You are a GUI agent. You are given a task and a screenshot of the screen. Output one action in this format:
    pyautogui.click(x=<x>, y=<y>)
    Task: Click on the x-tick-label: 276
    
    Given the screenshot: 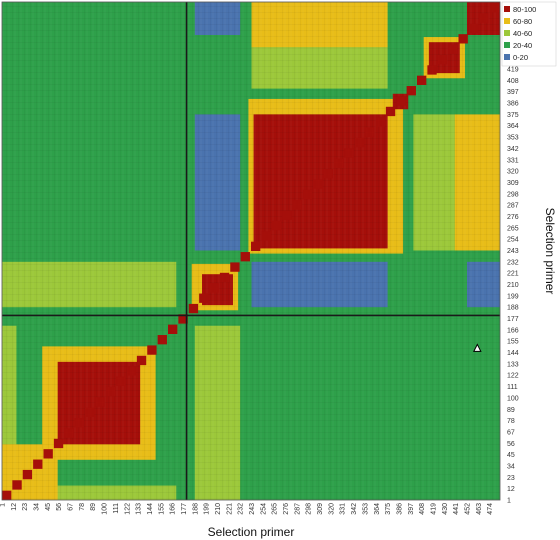 What is the action you would take?
    pyautogui.click(x=286, y=509)
    